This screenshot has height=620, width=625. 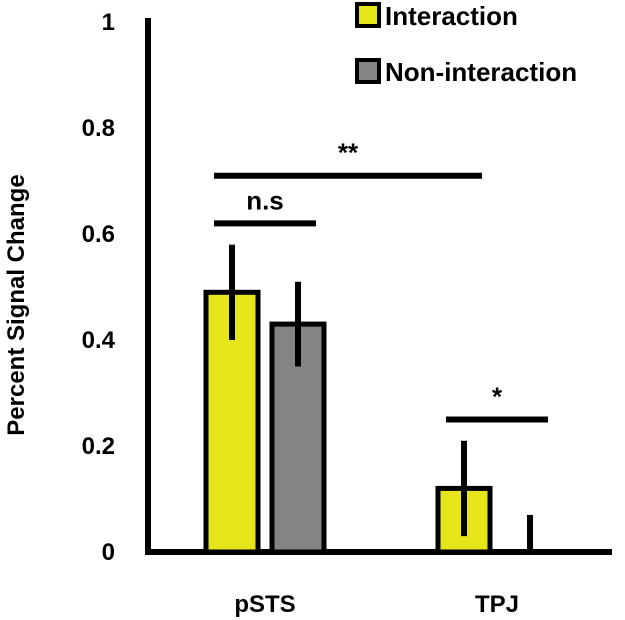 I want to click on y-tick-label: 0.8, so click(x=98, y=128).